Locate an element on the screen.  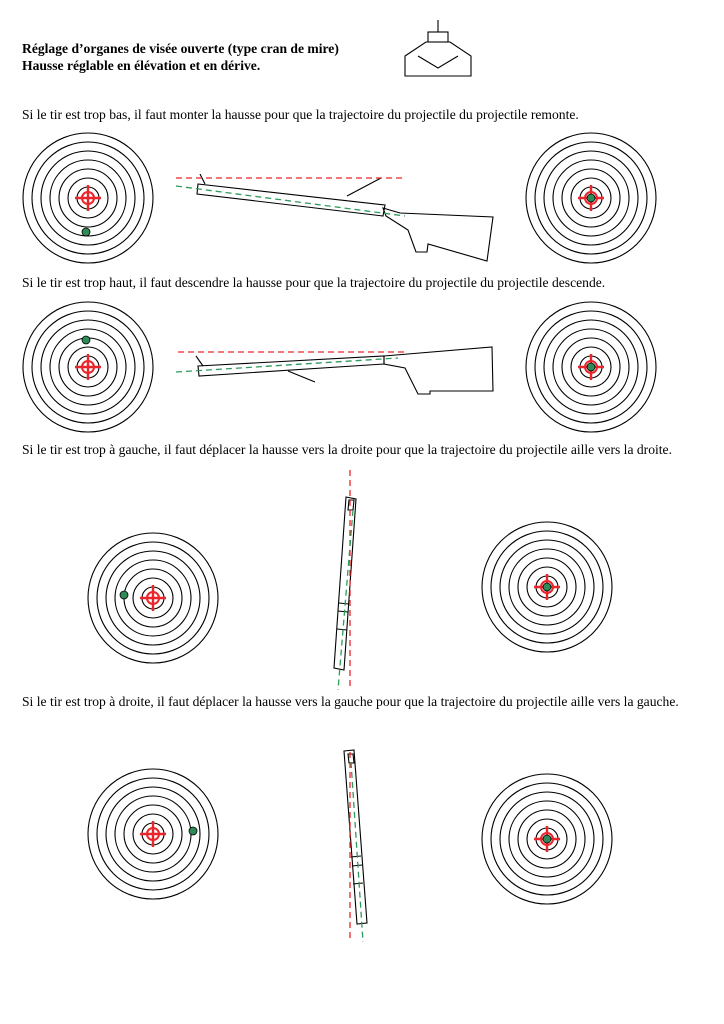
rear-sight-notch-icon is located at coordinates (438, 48).